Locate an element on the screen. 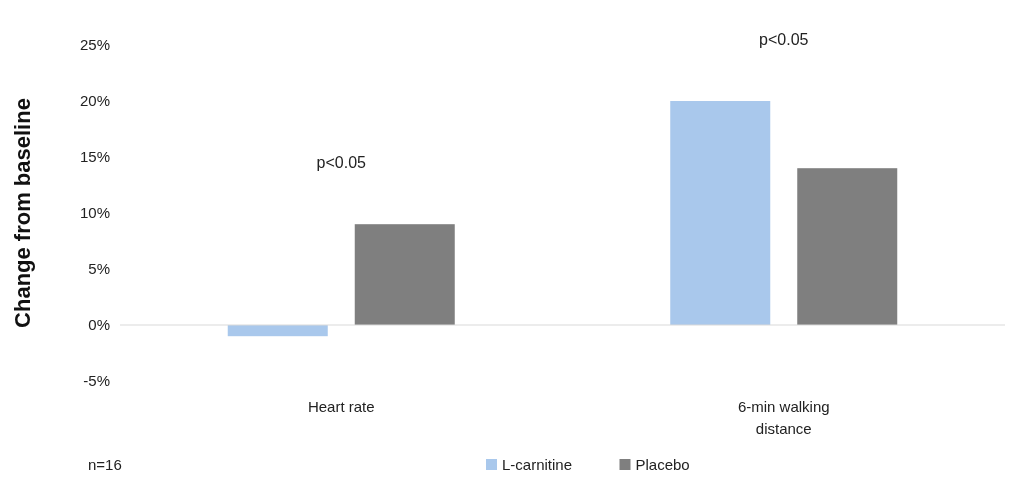 The width and height of the screenshot is (1024, 492). y-tick-label: 20% is located at coordinates (94, 101).